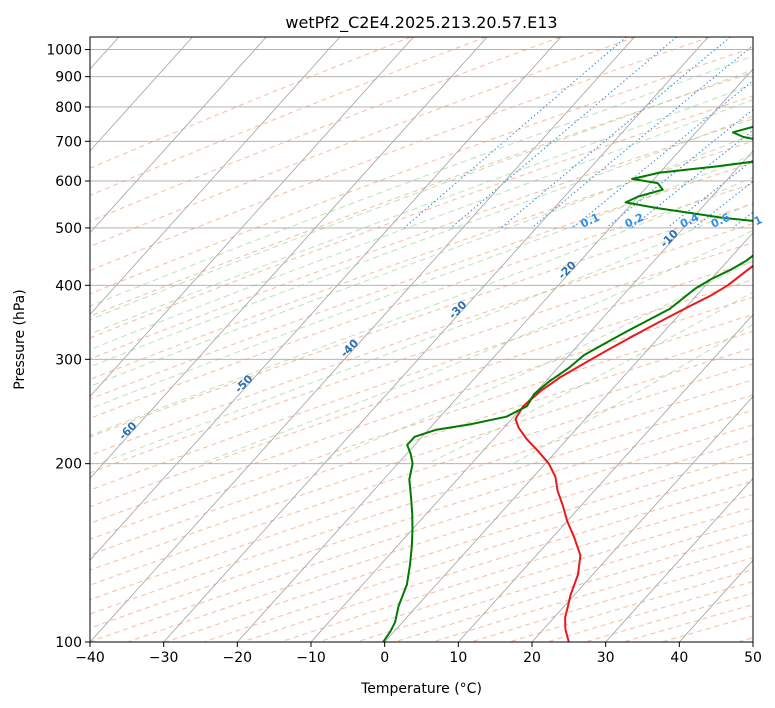  What do you see at coordinates (421, 23) in the screenshot?
I see `chart-title: wetPf2_C2E4.2025.213.20.57.E13` at bounding box center [421, 23].